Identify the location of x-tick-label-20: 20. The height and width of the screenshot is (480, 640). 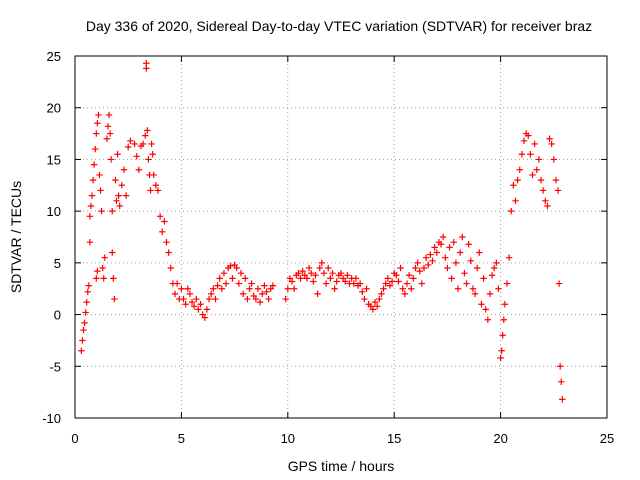
(500, 438).